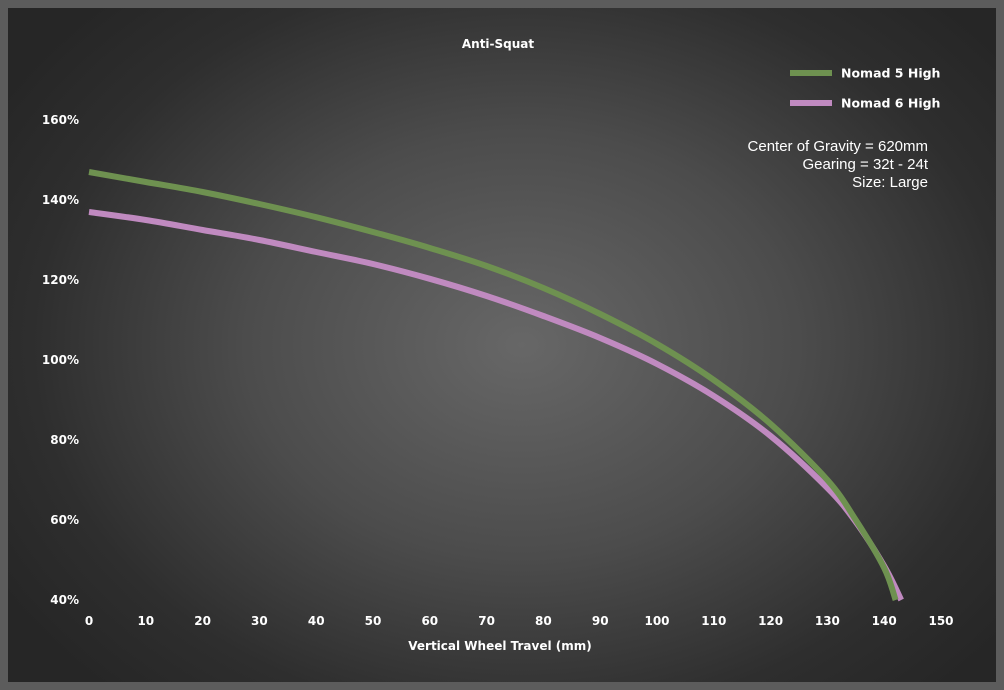  I want to click on x-tick-label: 90, so click(600, 621).